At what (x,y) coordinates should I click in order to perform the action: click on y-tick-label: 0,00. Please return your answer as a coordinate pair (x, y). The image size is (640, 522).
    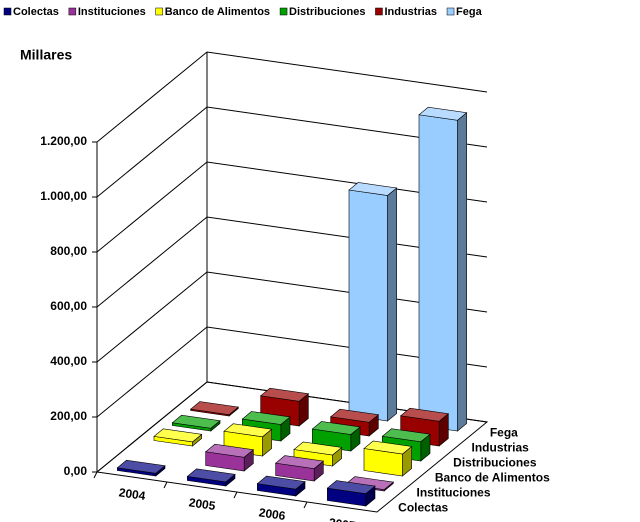
    Looking at the image, I should click on (76, 471).